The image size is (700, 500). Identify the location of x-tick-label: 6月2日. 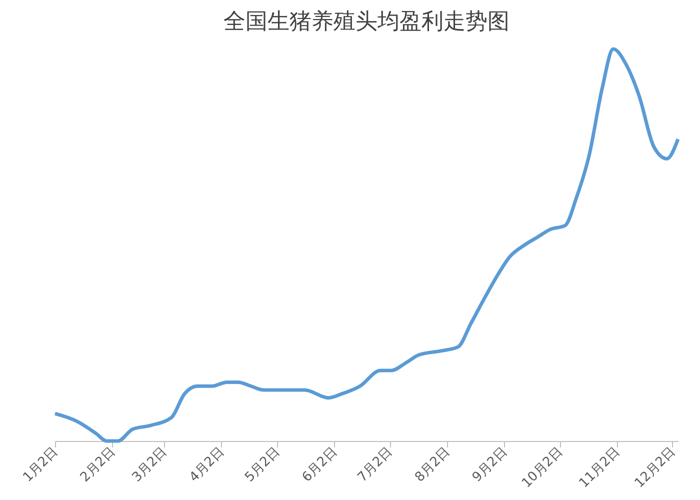
(320, 465).